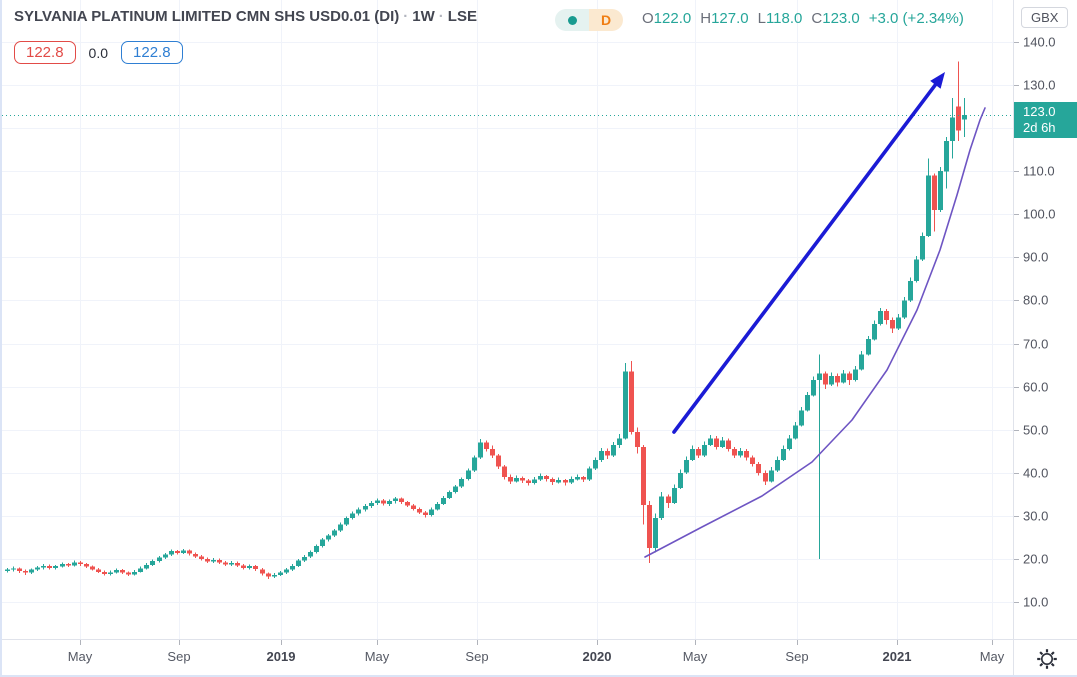 Image resolution: width=1077 pixels, height=677 pixels. I want to click on change-value: +3.0 (+2.34%), so click(916, 18).